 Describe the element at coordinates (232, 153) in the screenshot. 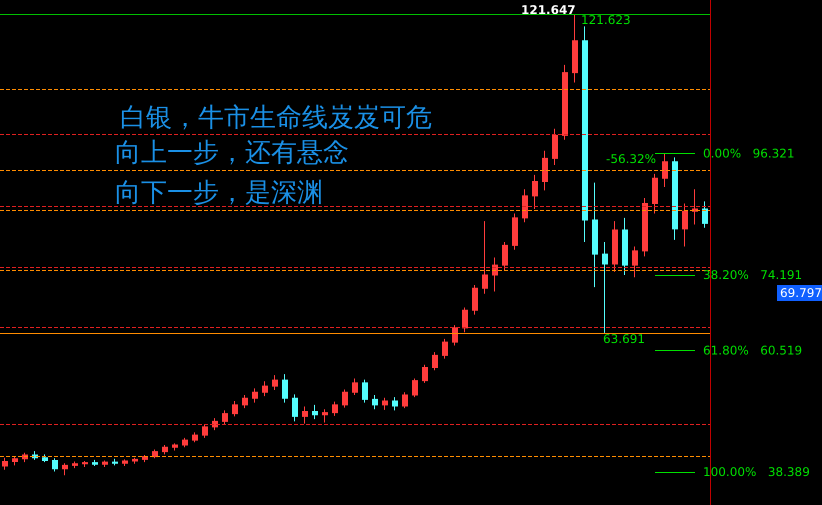

I see `annotation: 向上一步，还有悬念` at that location.